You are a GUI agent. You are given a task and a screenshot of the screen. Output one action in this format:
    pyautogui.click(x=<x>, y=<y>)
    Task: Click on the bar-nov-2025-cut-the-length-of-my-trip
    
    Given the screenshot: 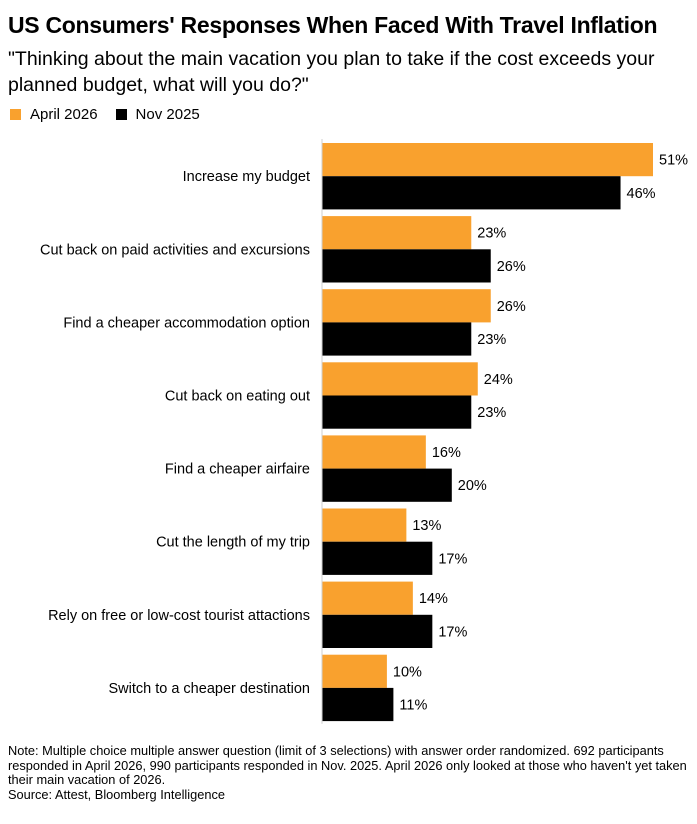 What is the action you would take?
    pyautogui.click(x=377, y=558)
    